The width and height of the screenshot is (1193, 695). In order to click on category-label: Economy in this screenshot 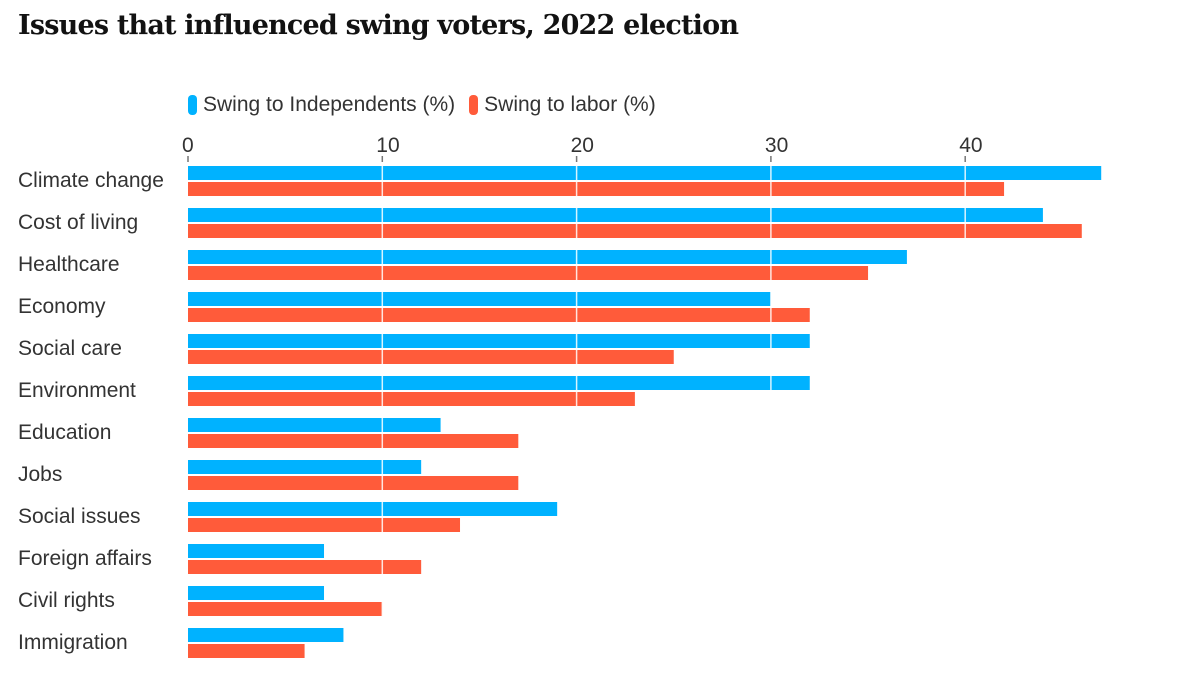, I will do `click(62, 306)`.